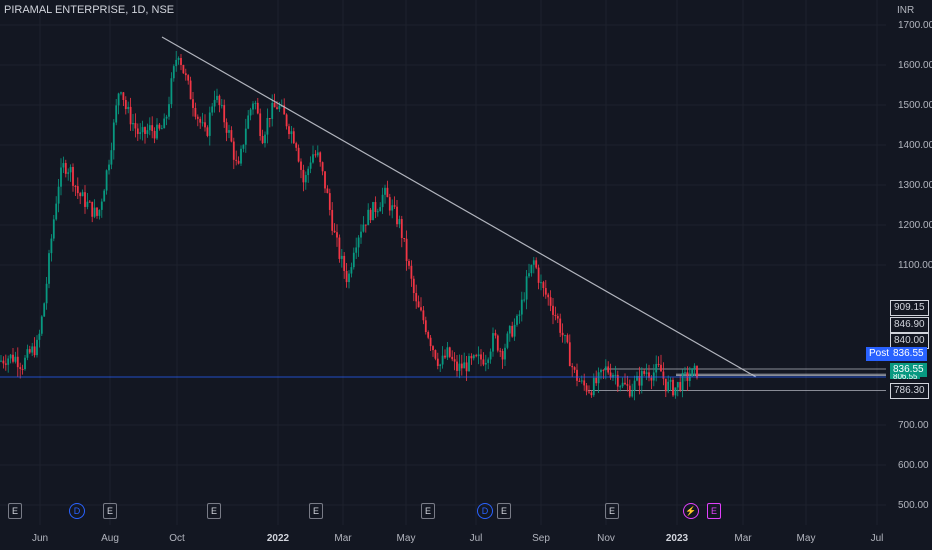  I want to click on post-market-label: Post, so click(879, 354).